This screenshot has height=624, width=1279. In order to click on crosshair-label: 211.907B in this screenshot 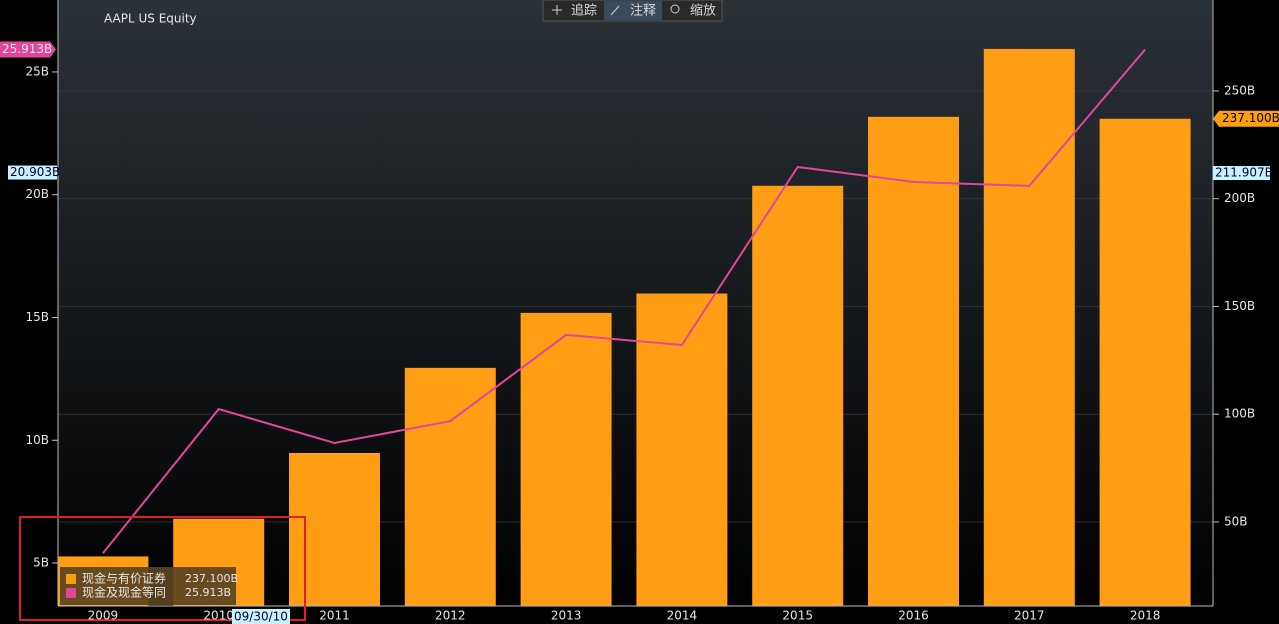, I will do `click(1244, 173)`.